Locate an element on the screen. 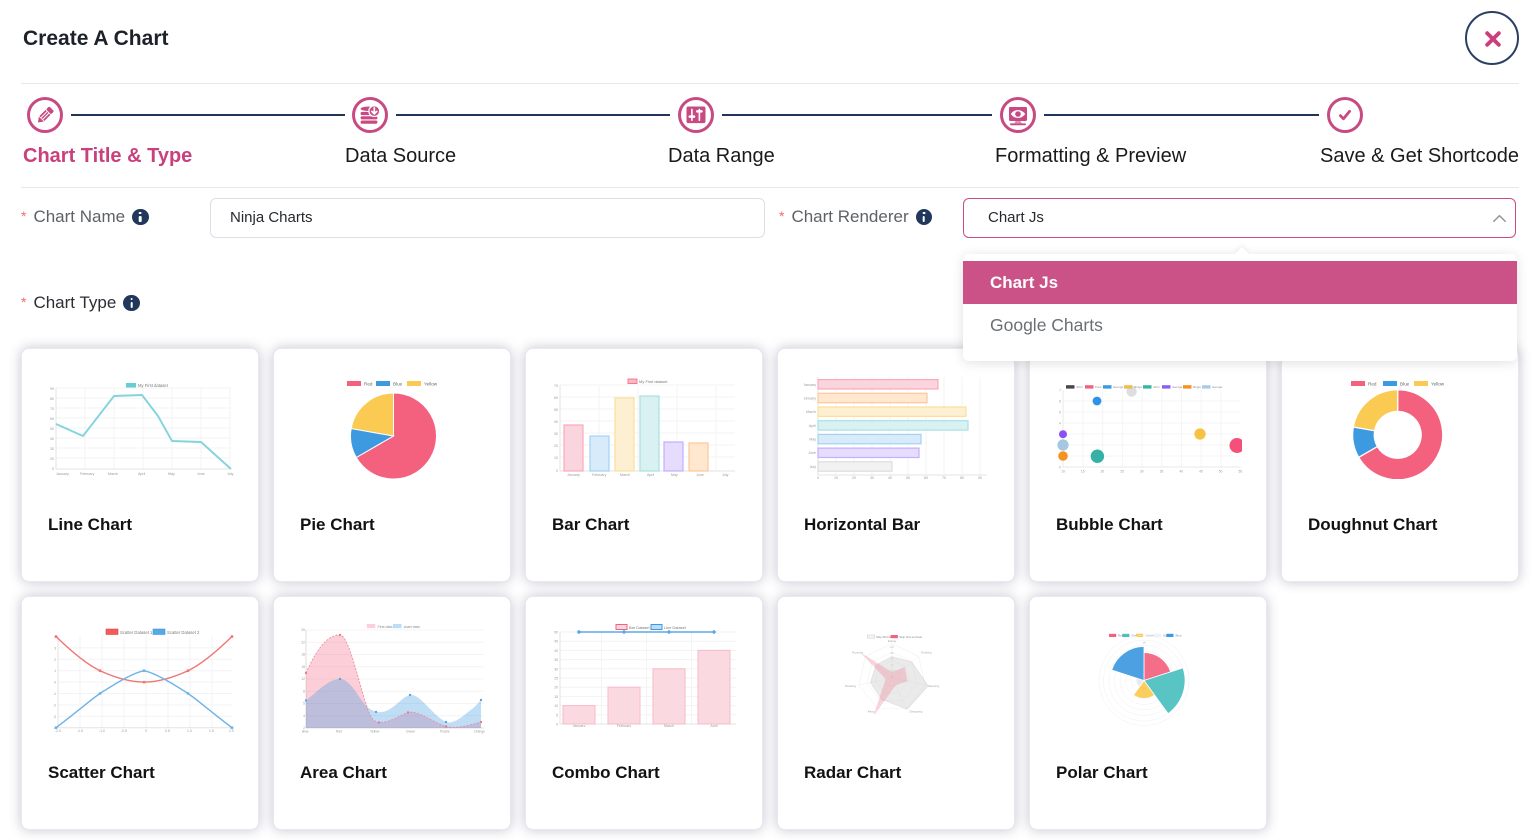 The image size is (1536, 840). svg-text: Orange is located at coordinates (479, 732).